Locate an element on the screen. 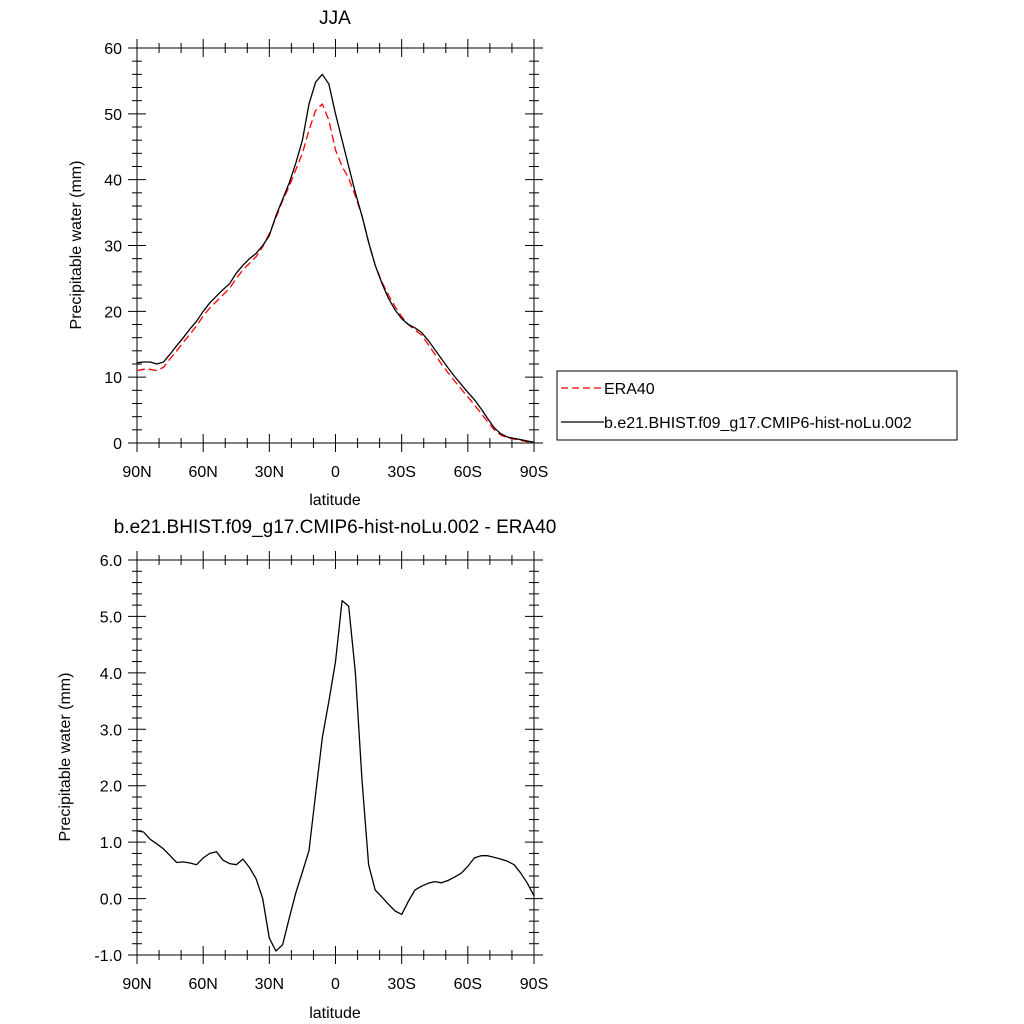 The height and width of the screenshot is (1024, 1024). y-tick-label: 10 is located at coordinates (113, 378).